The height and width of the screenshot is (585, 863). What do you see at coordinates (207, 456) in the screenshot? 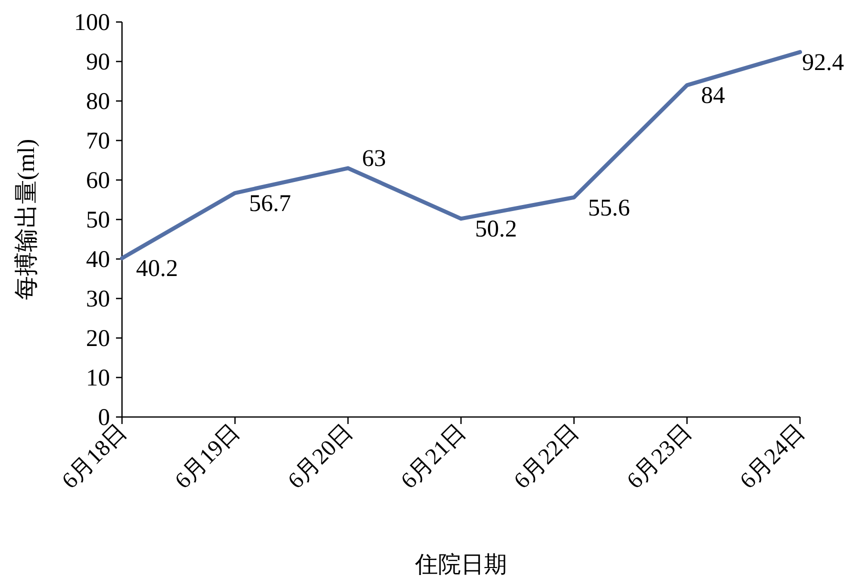
I see `x-tick-label: 6月19日` at bounding box center [207, 456].